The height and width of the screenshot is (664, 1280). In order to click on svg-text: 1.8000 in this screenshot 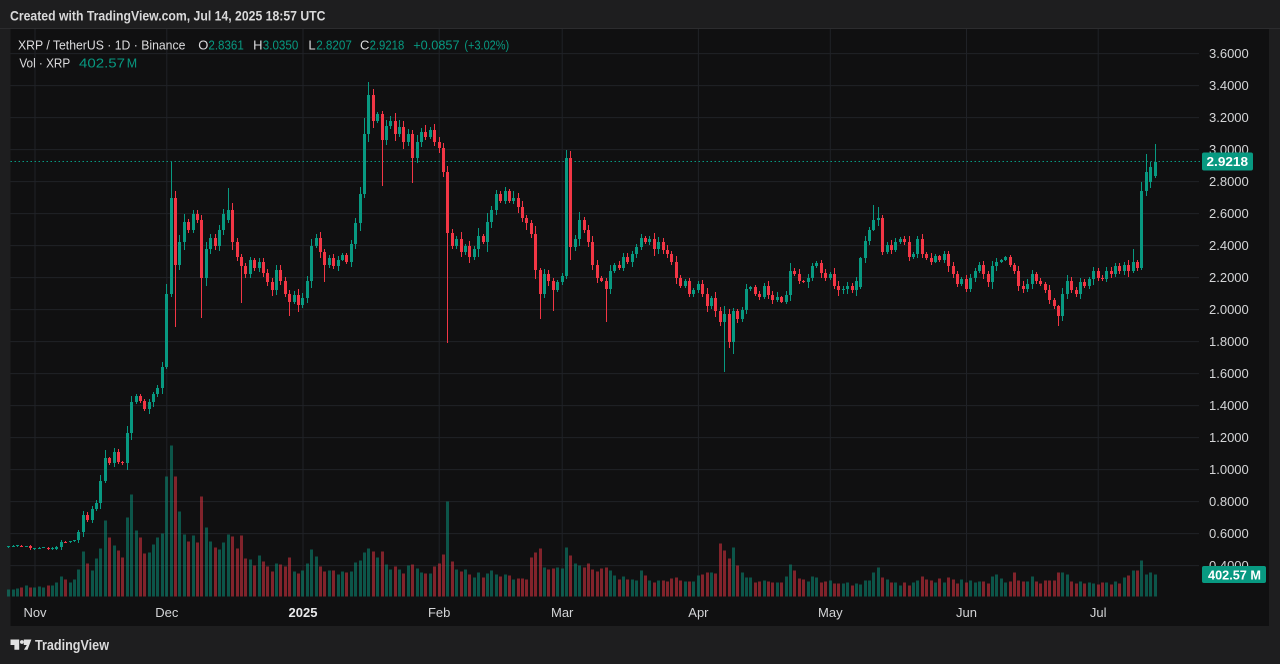, I will do `click(1229, 341)`.